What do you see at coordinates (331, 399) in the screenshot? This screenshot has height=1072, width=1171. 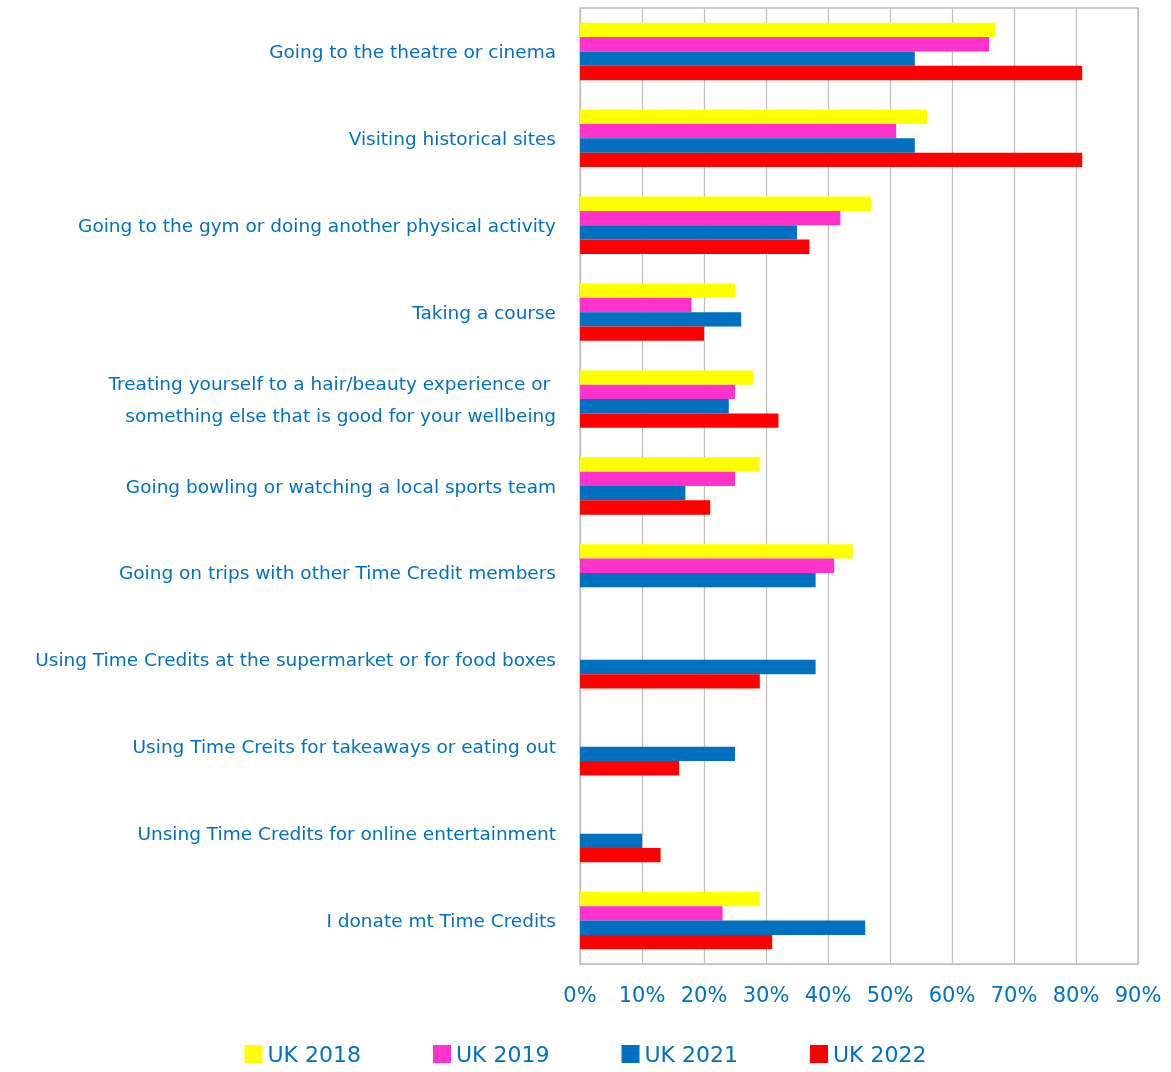 I see `y-tick-label: Treating yourself to a hair/beauty experience or something else that is good for your wellbeing` at bounding box center [331, 399].